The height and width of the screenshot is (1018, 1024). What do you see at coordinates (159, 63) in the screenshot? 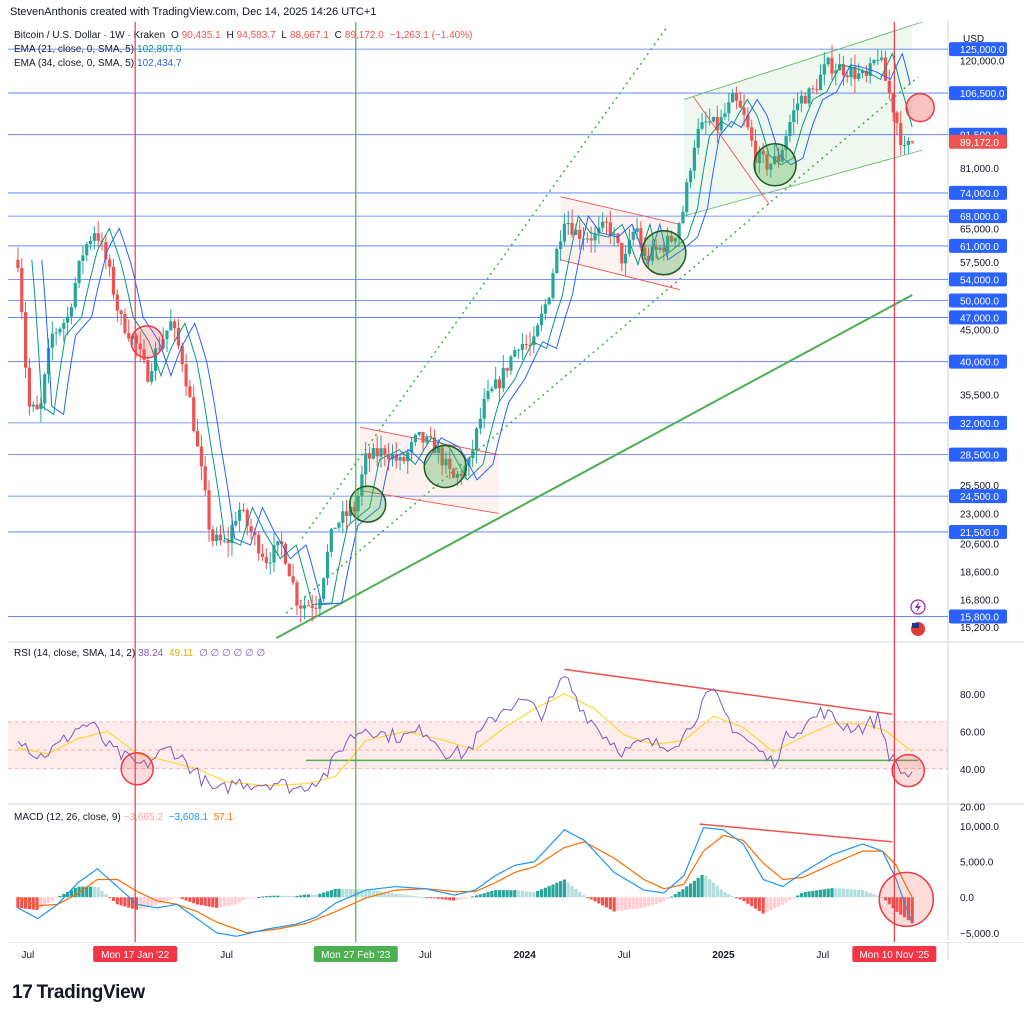
I see `ema34-value: 102,434.7` at bounding box center [159, 63].